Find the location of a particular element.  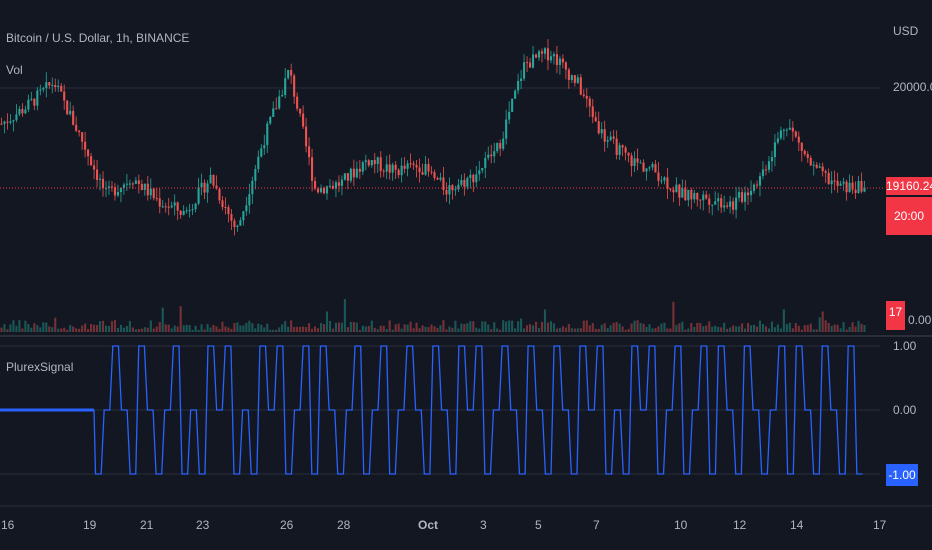

indicator-legend-label: PlurexSignal is located at coordinates (40, 367).